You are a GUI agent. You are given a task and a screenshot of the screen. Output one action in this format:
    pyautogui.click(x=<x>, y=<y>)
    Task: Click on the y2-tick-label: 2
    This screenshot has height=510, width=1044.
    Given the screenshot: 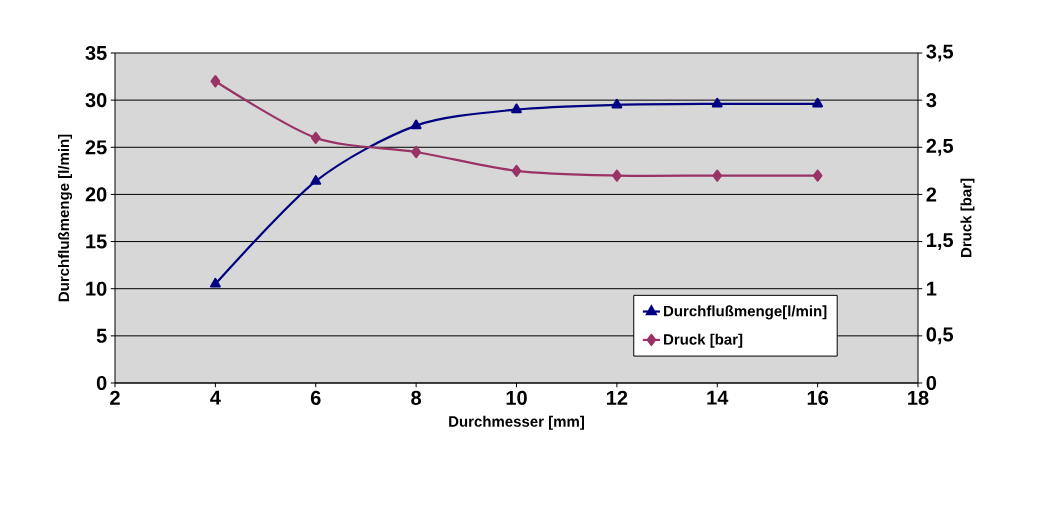 What is the action you would take?
    pyautogui.click(x=931, y=194)
    